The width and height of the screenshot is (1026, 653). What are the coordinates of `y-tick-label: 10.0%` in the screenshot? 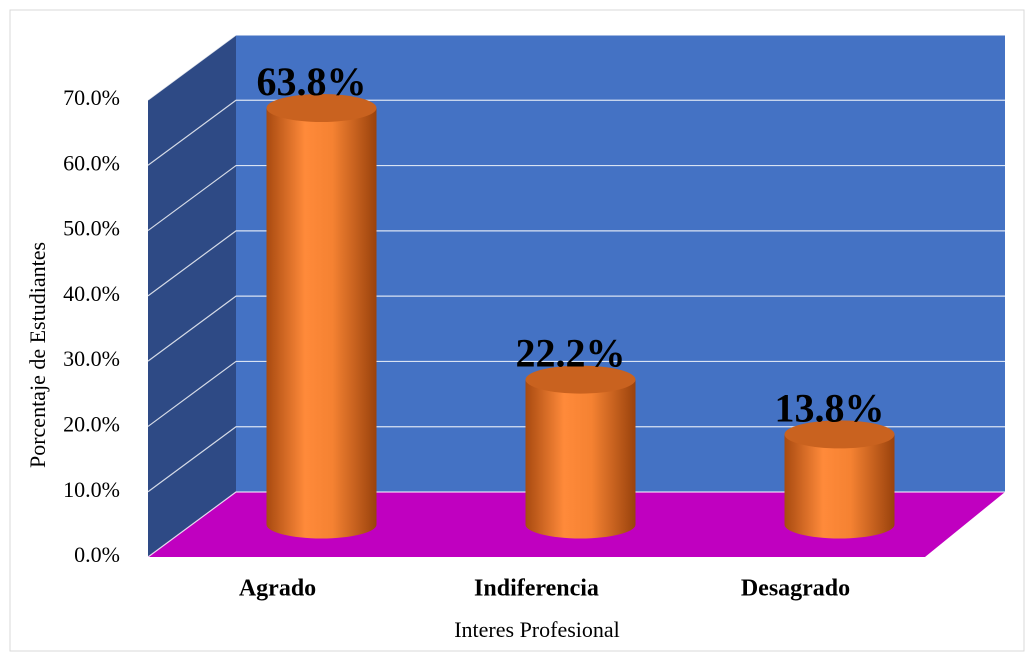 It's located at (91, 489).